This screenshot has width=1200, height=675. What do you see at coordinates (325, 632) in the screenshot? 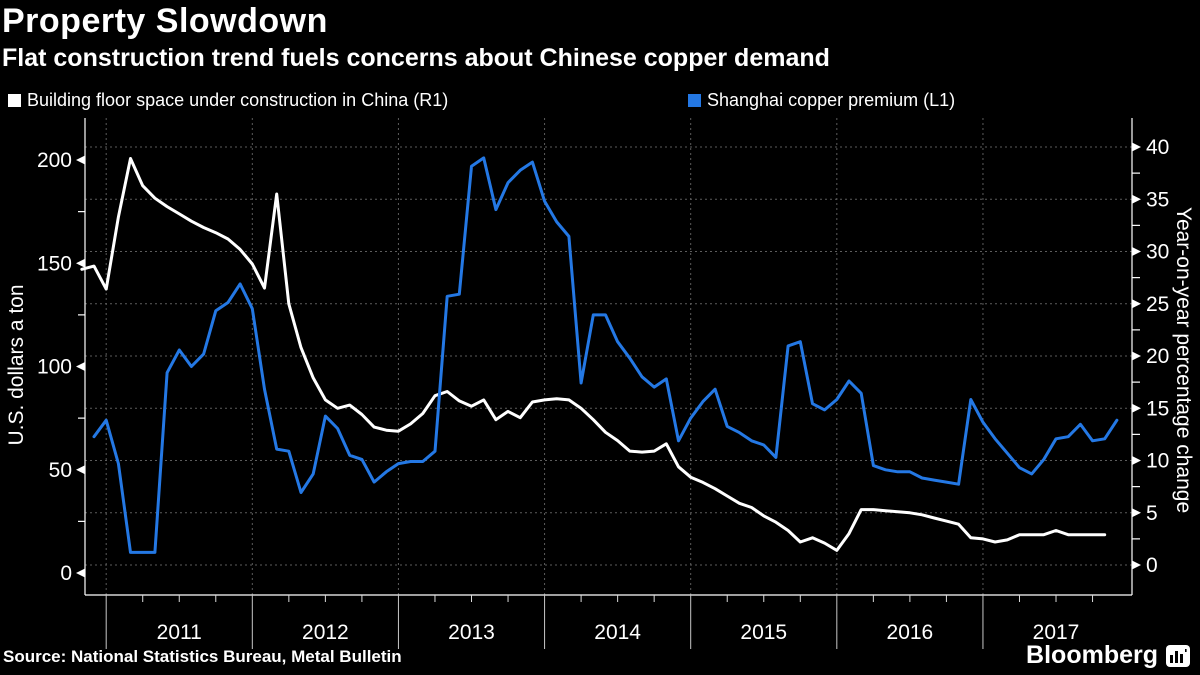
I see `x-year-label: 2012` at bounding box center [325, 632].